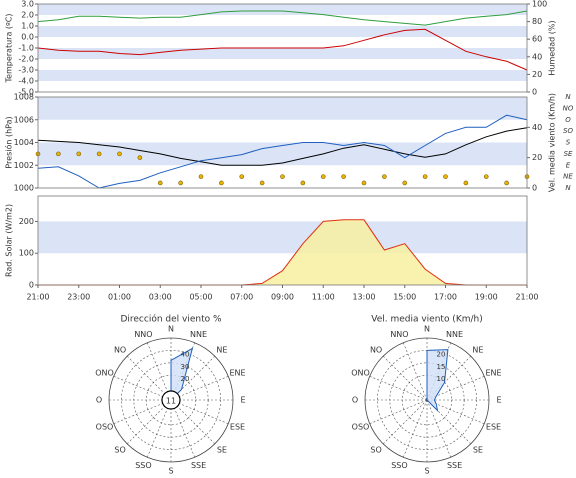 This screenshot has height=478, width=576. I want to click on y-tick-label: -4.0, so click(26, 81).